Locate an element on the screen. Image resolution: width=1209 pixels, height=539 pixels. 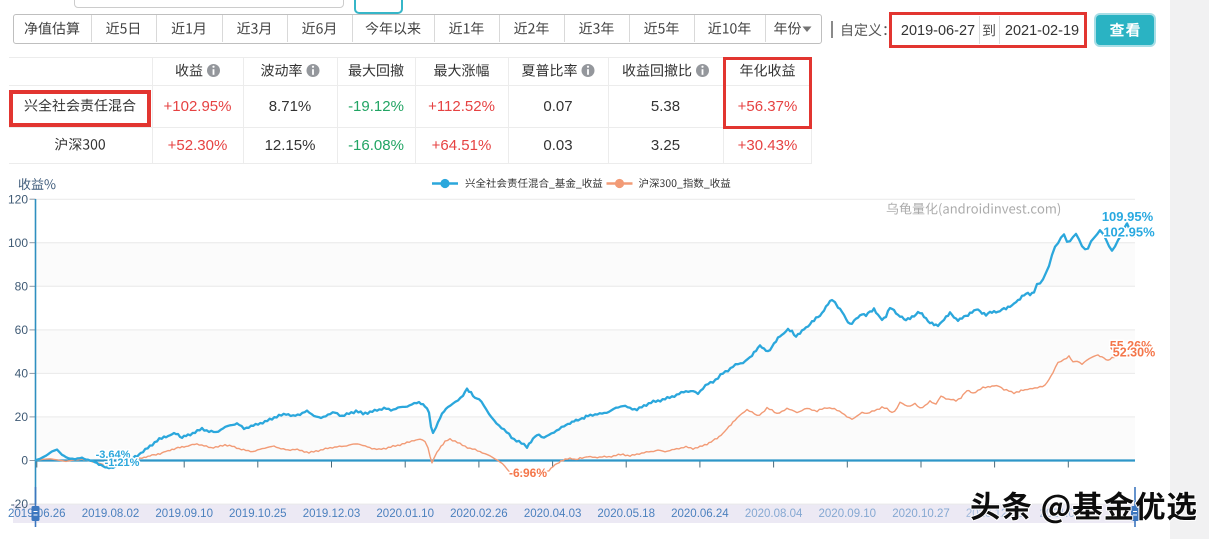
svg-text: 60 is located at coordinates (22, 330).